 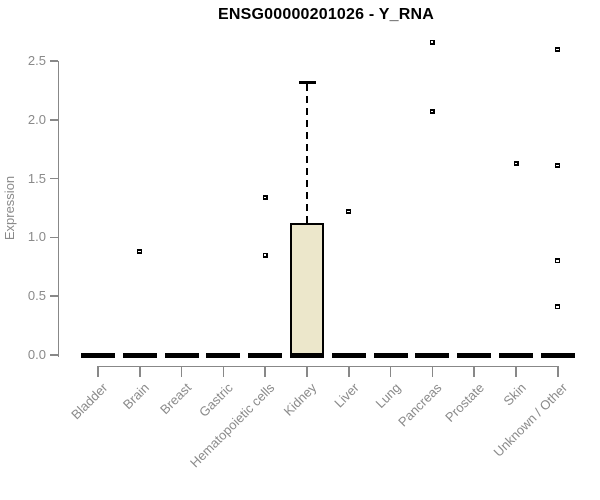 I want to click on x-tick-label: Prostate, so click(x=464, y=402).